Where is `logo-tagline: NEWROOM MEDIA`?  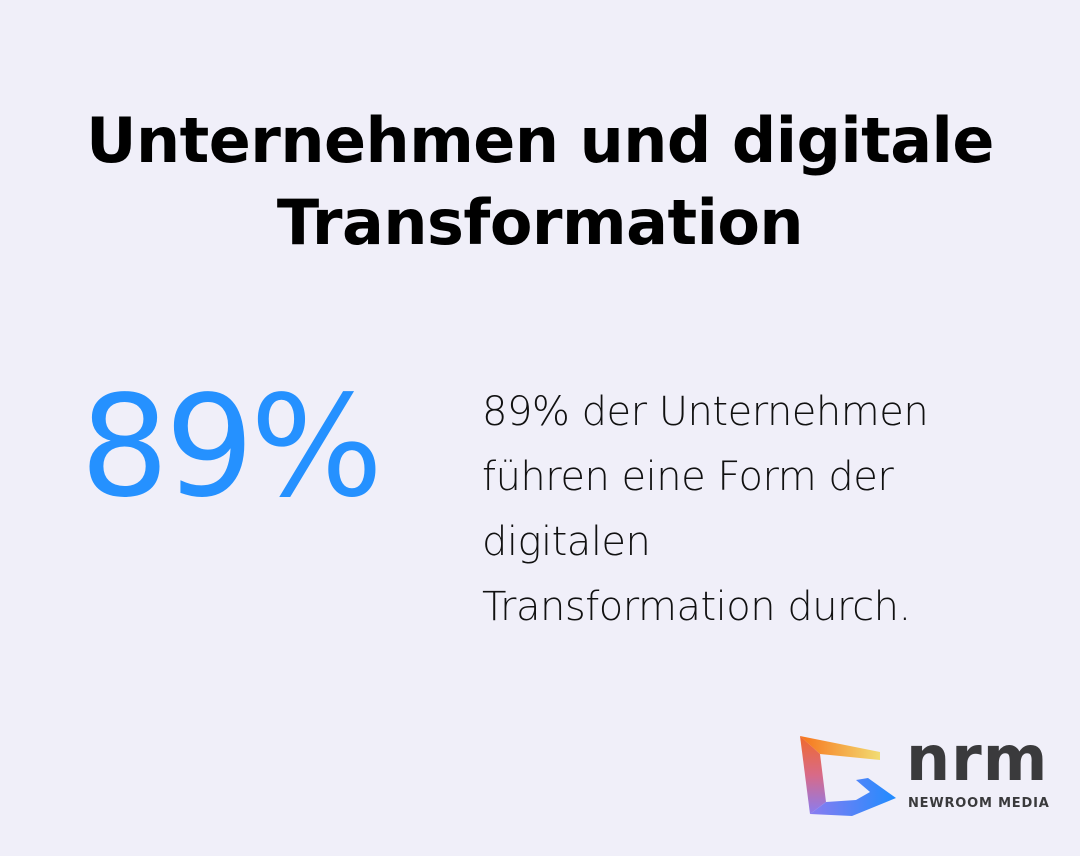 logo-tagline: NEWROOM MEDIA is located at coordinates (979, 803).